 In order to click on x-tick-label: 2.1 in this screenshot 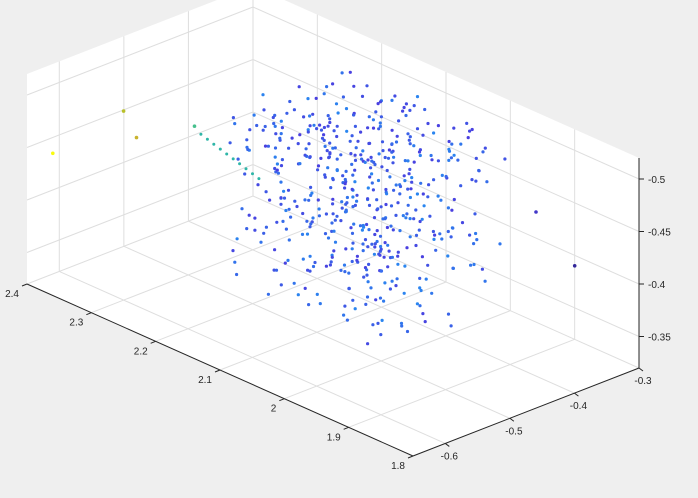, I will do `click(205, 380)`.